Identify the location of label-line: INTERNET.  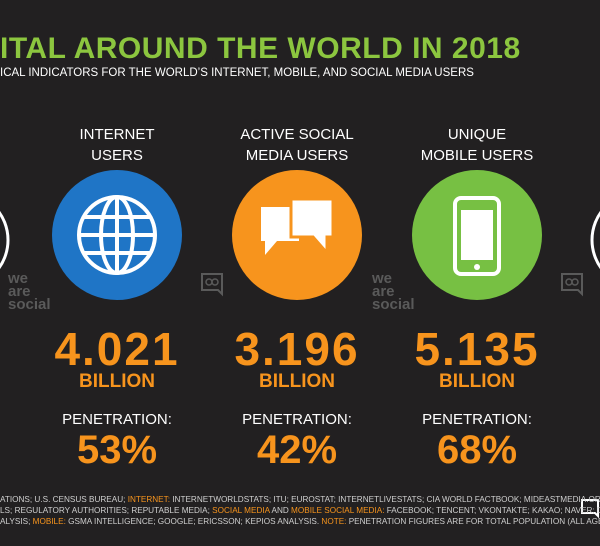
(117, 134).